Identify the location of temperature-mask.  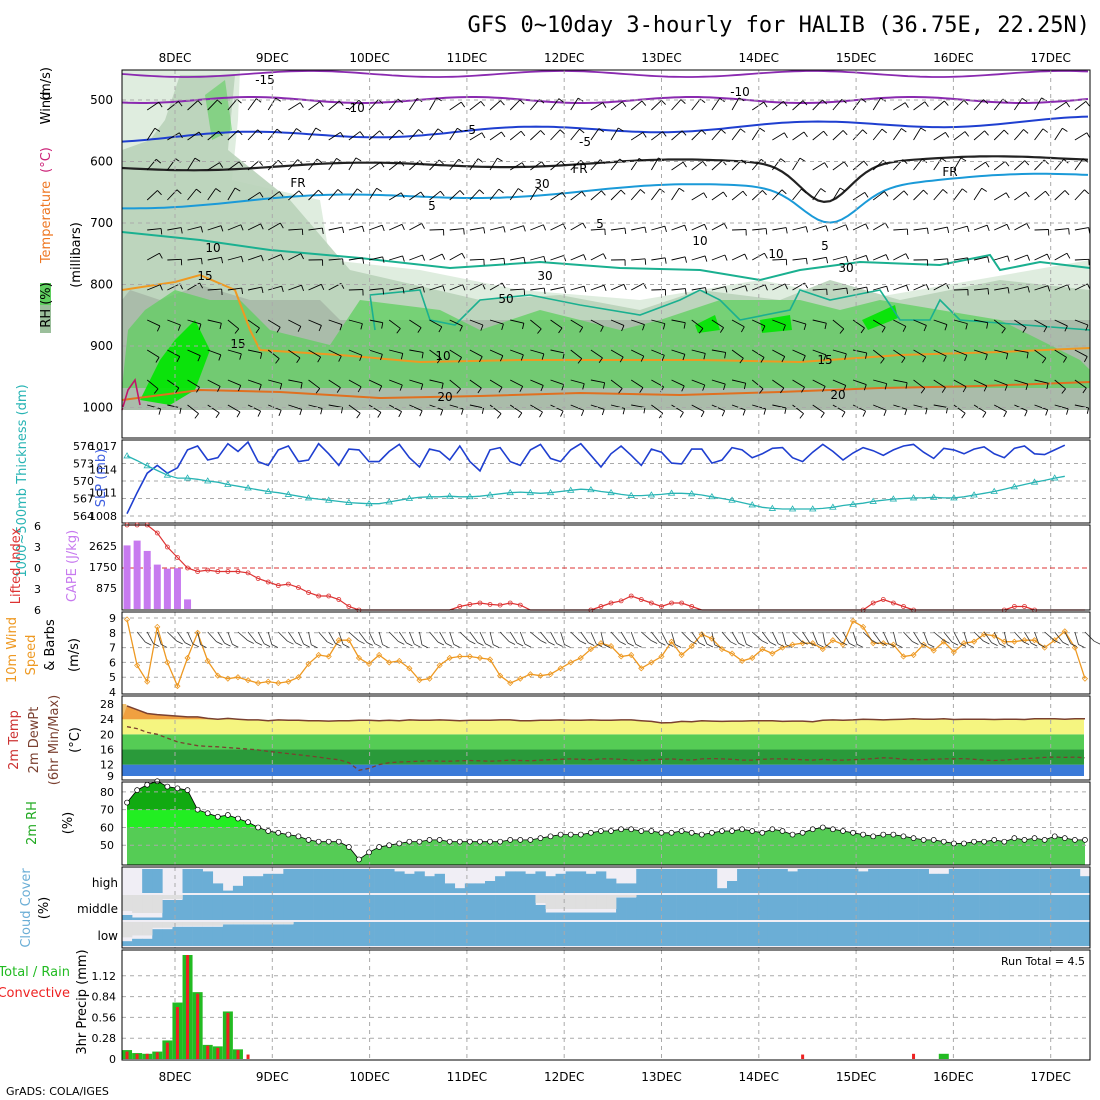
(606, 709).